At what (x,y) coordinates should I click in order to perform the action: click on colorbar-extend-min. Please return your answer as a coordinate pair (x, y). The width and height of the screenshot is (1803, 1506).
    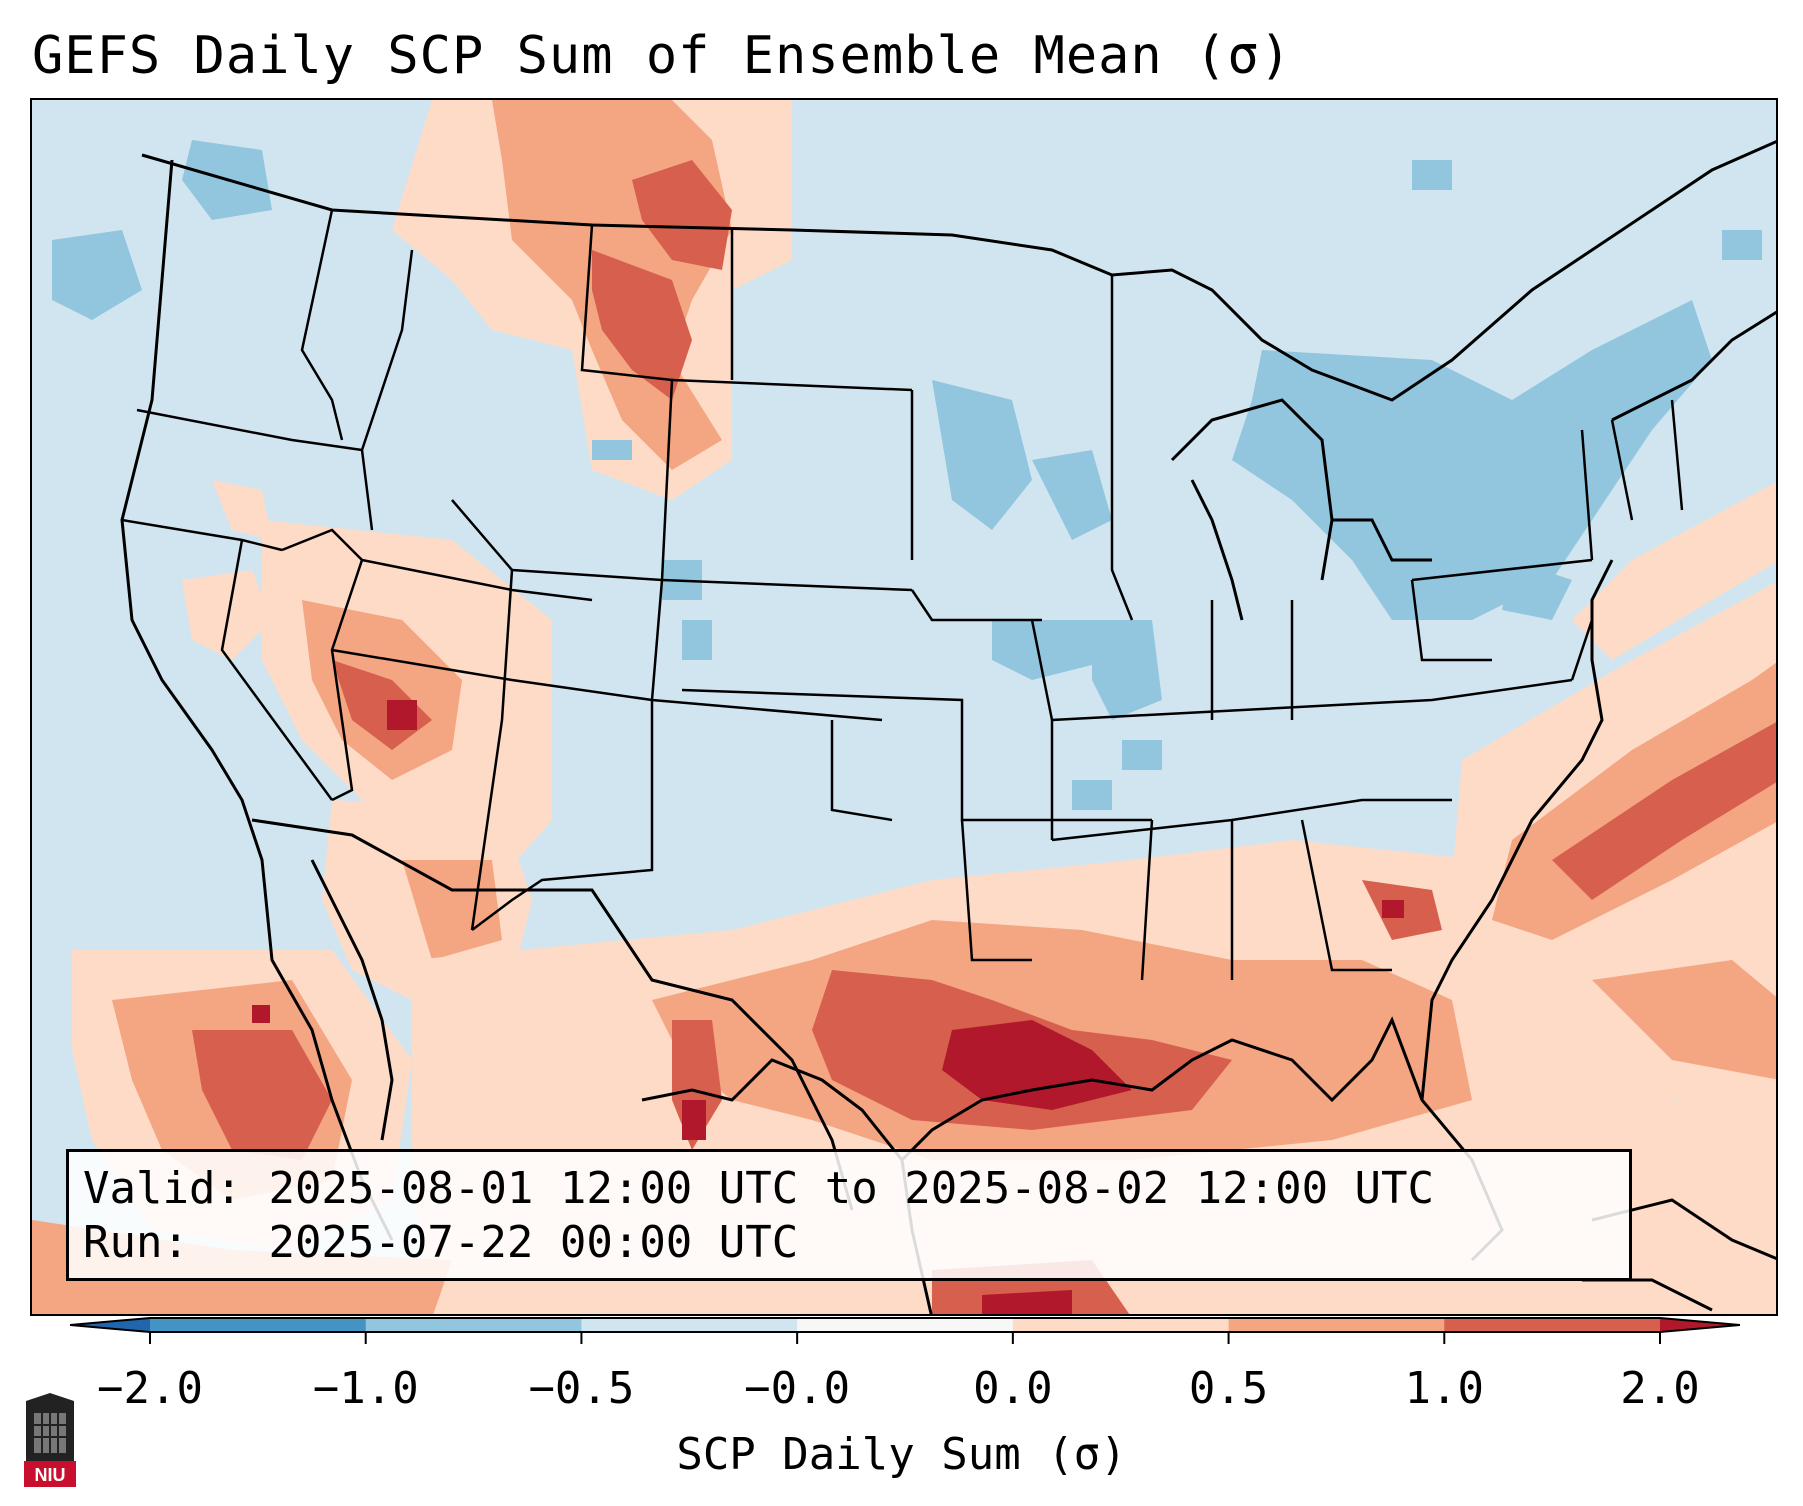
    Looking at the image, I should click on (110, 1325).